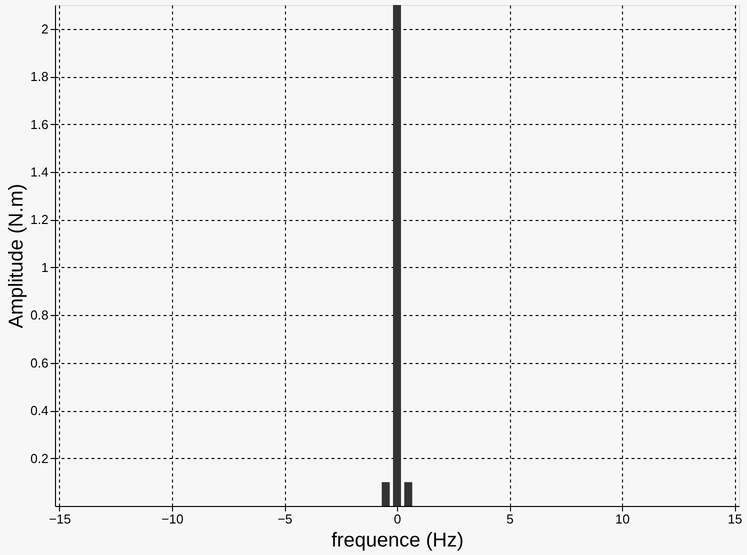  What do you see at coordinates (39, 220) in the screenshot?
I see `y-tick-label: 1.2` at bounding box center [39, 220].